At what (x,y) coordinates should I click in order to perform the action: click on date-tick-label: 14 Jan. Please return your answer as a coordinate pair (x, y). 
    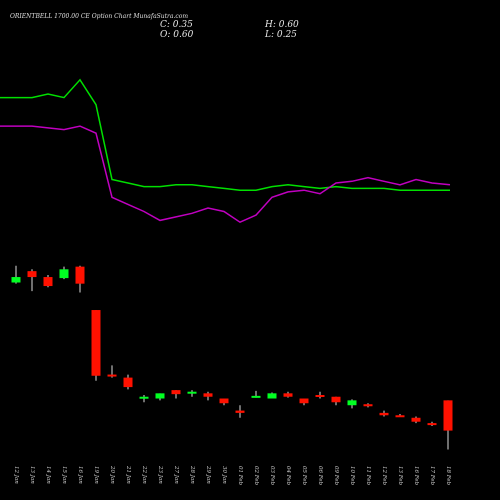
    Looking at the image, I should click on (48, 475).